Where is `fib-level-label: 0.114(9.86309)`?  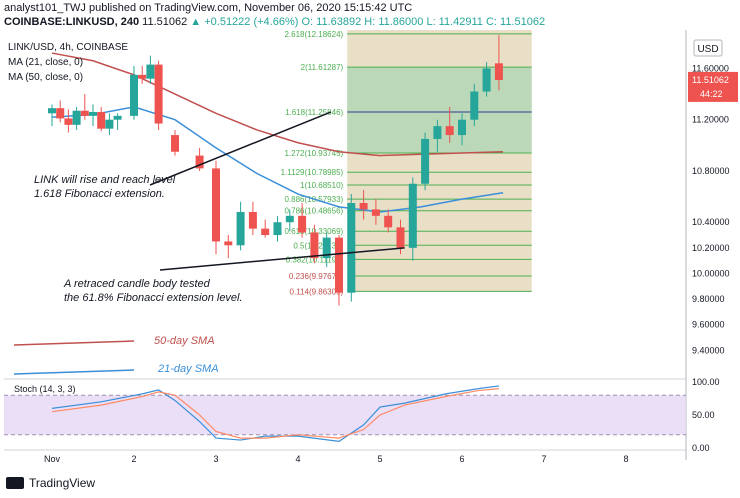
fib-level-label: 0.114(9.86309) is located at coordinates (317, 291).